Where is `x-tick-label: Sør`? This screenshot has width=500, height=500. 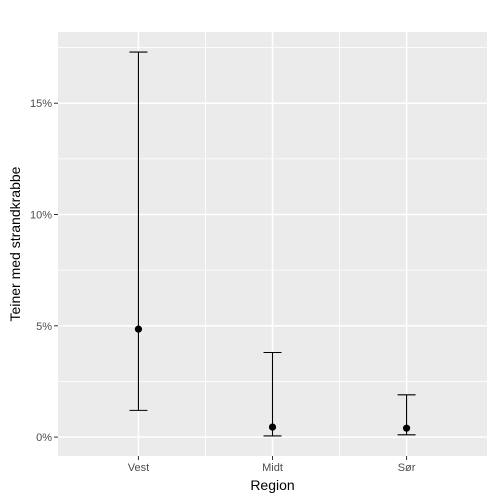
x-tick-label: Sør is located at coordinates (407, 468).